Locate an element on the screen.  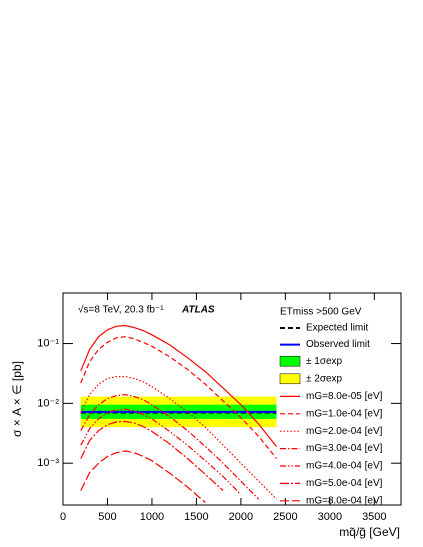
y-tick-label: 10⁻² is located at coordinates (48, 403).